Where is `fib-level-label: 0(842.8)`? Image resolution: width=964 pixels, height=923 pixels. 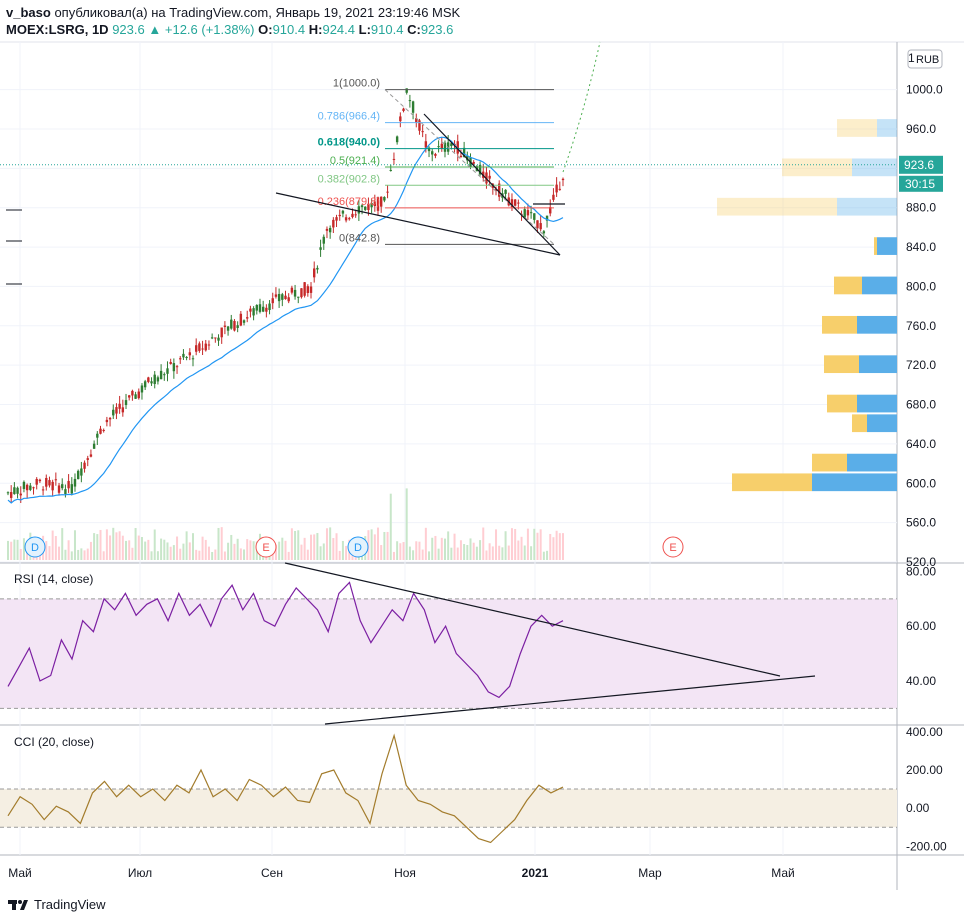 fib-level-label: 0(842.8) is located at coordinates (359, 238).